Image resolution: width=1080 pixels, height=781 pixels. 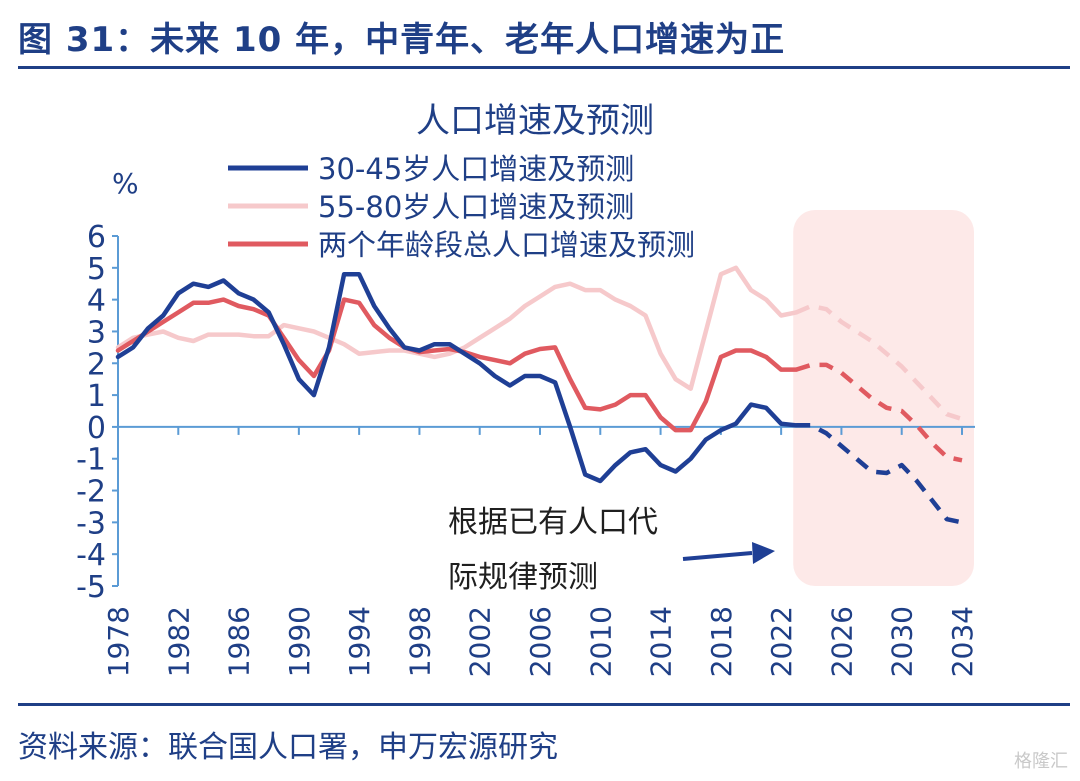 I want to click on legend-label-3: 两个年龄段总人口增速及预测, so click(x=506, y=245).